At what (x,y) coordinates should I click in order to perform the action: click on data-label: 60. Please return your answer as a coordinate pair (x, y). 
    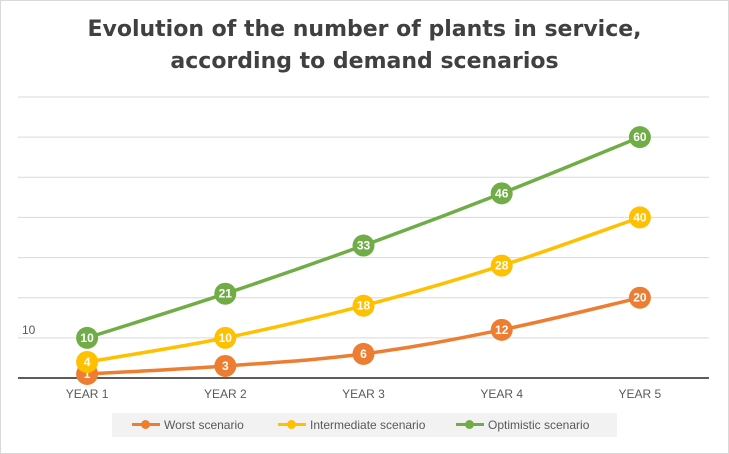
    Looking at the image, I should click on (640, 137).